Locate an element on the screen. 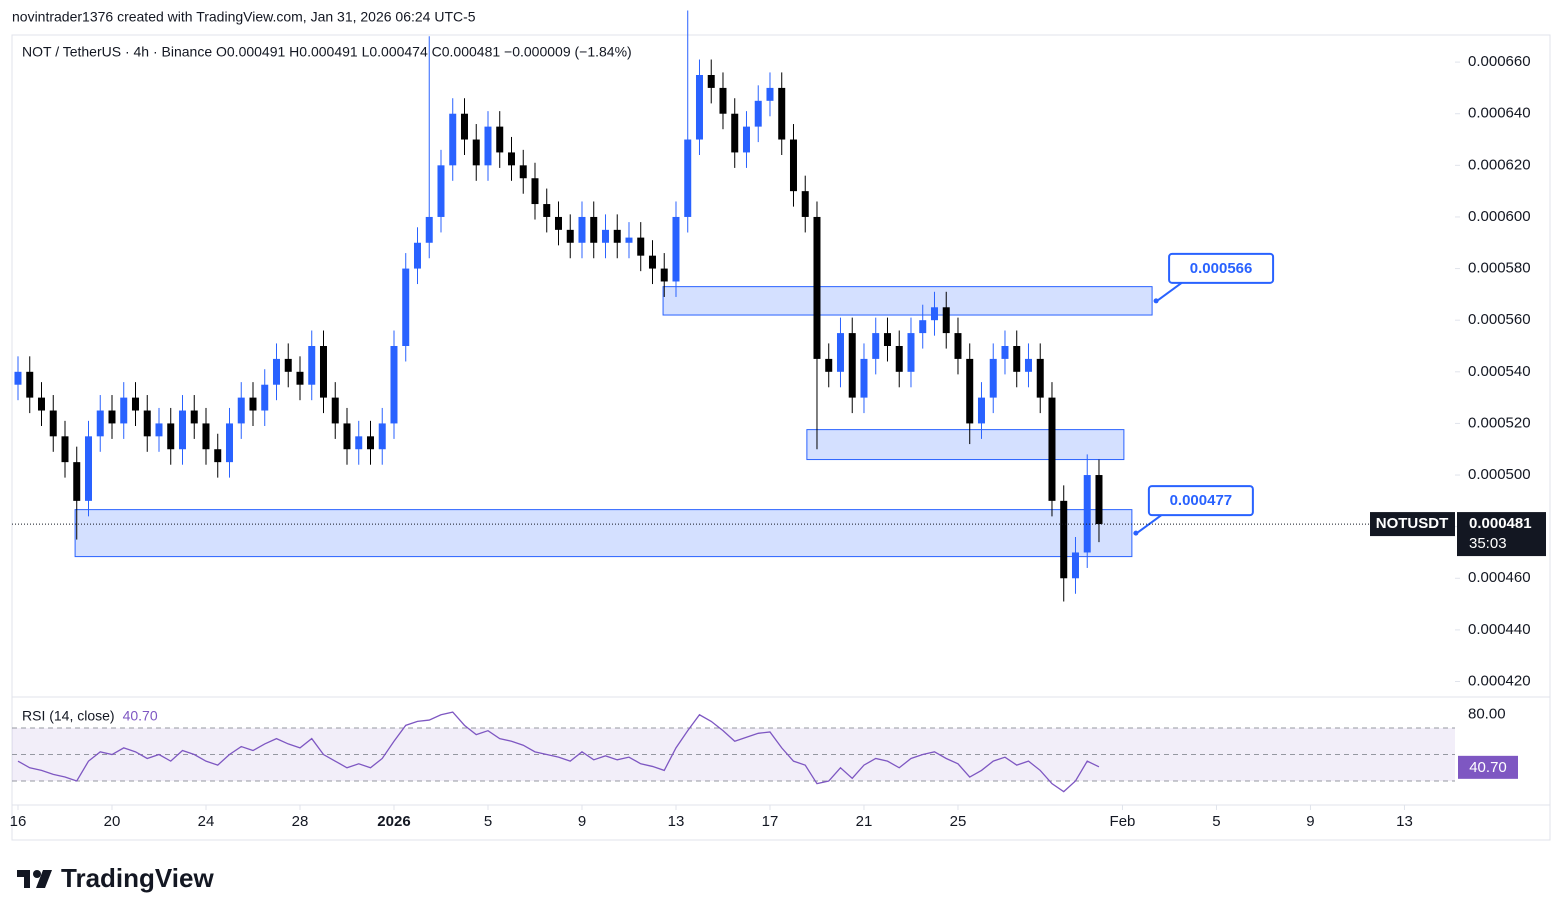 The width and height of the screenshot is (1564, 916). brand-name: TradingView is located at coordinates (137, 878).